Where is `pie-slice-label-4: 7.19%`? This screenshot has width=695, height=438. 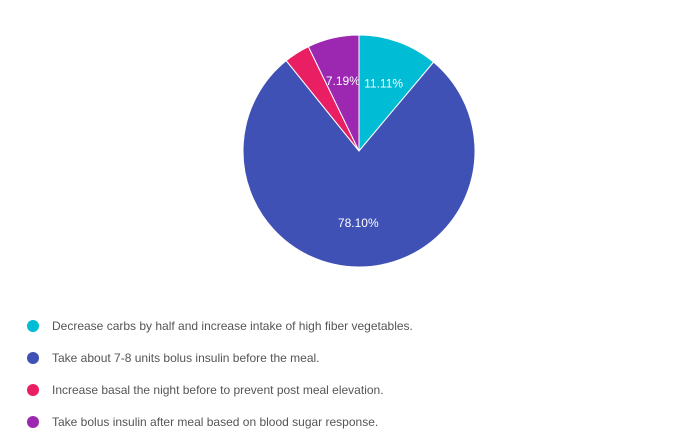
pie-slice-label-4: 7.19% is located at coordinates (343, 81).